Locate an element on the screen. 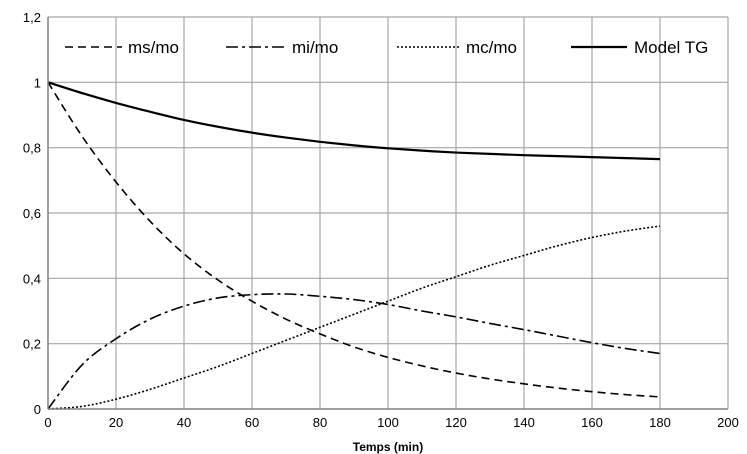 The width and height of the screenshot is (747, 454). y-tick-label: 0,4 is located at coordinates (32, 278).